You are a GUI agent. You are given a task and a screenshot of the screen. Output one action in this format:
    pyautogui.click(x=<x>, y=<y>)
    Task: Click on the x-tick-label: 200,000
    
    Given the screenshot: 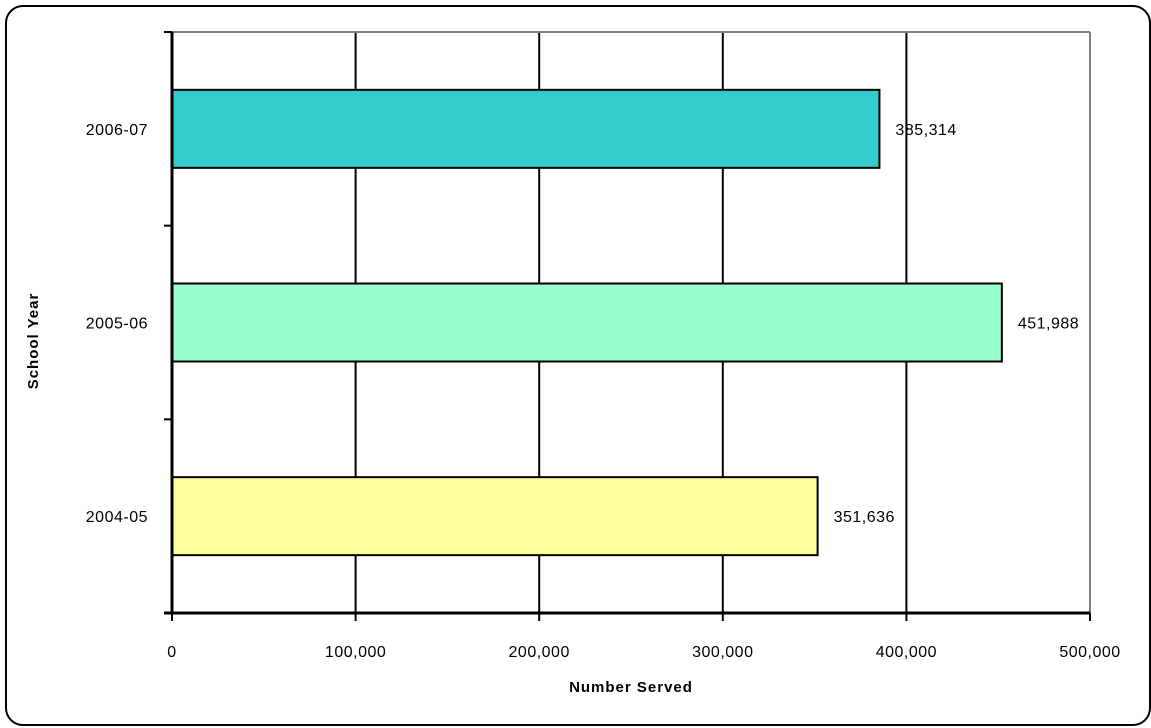 What is the action you would take?
    pyautogui.click(x=539, y=652)
    